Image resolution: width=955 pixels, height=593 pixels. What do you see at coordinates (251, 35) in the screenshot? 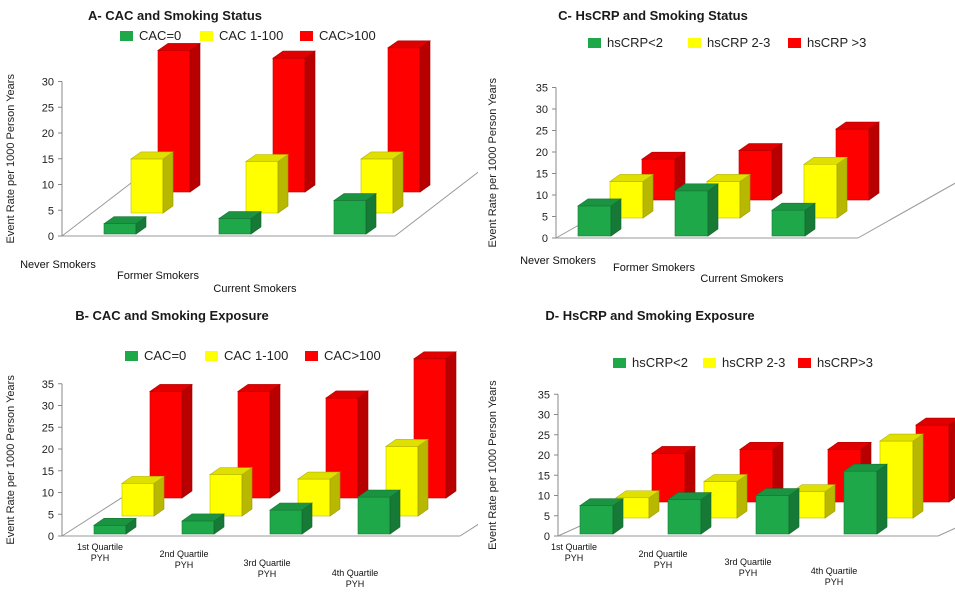
I see `legend-label: CAC 1-100` at bounding box center [251, 35].